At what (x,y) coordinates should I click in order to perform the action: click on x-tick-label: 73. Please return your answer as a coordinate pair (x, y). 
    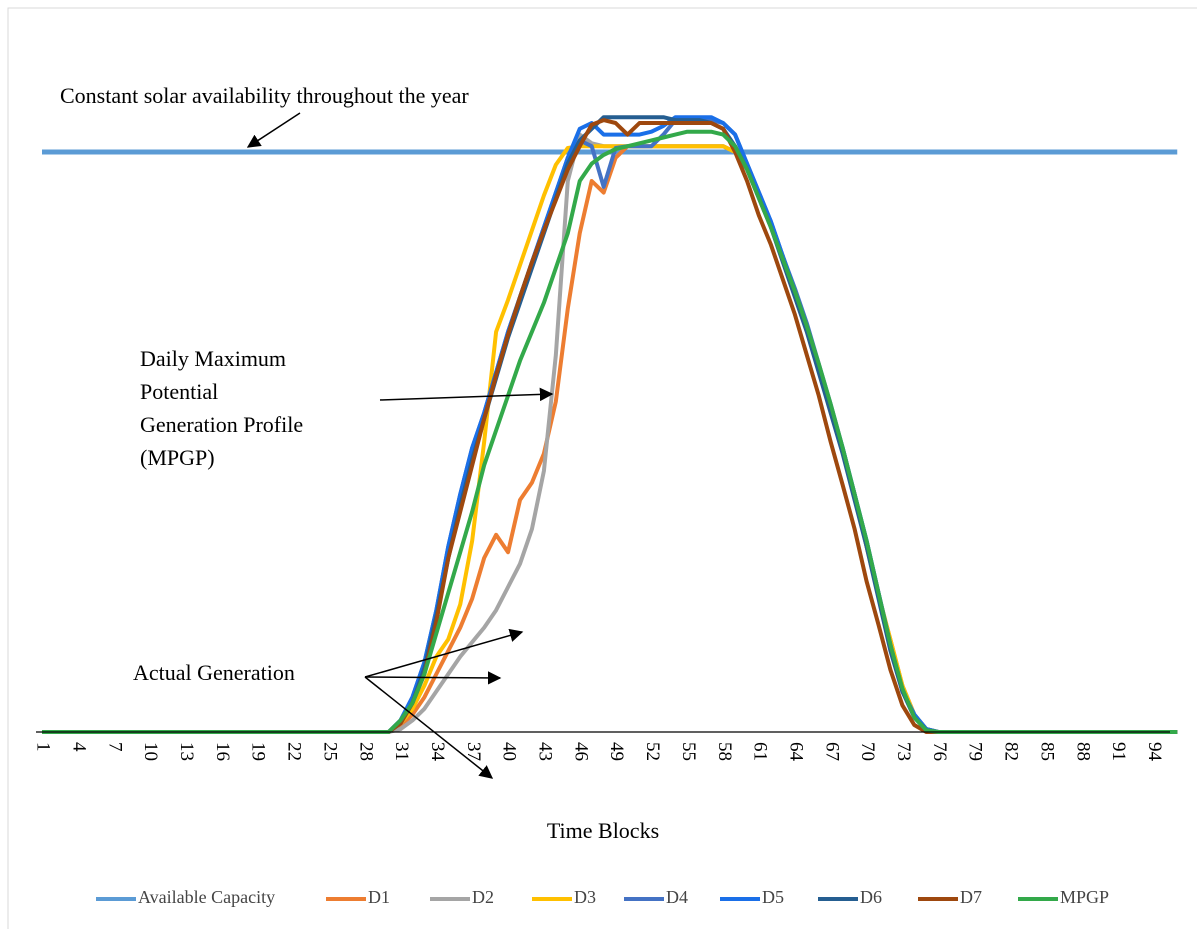
    Looking at the image, I should click on (903, 751).